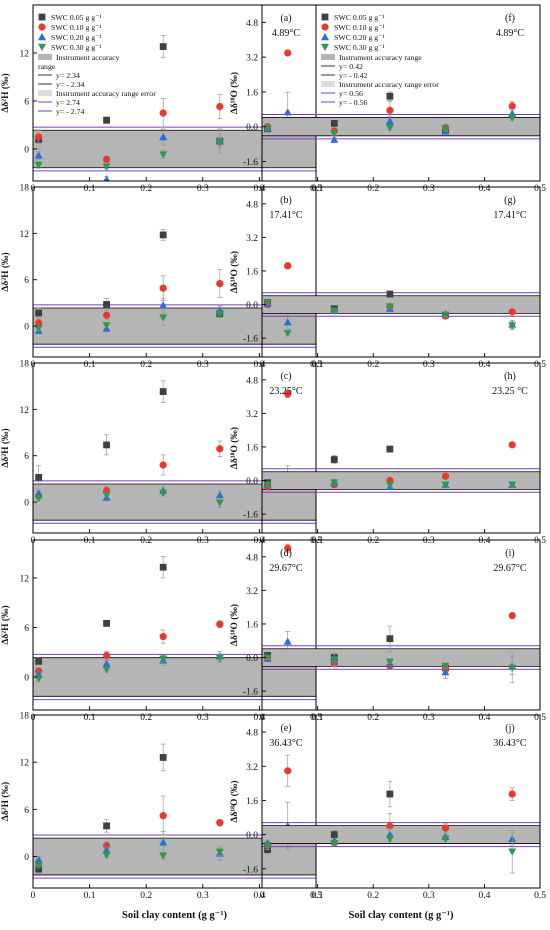 This screenshot has width=550, height=930. What do you see at coordinates (90, 718) in the screenshot?
I see `x-tick-label: 0.1` at bounding box center [90, 718].